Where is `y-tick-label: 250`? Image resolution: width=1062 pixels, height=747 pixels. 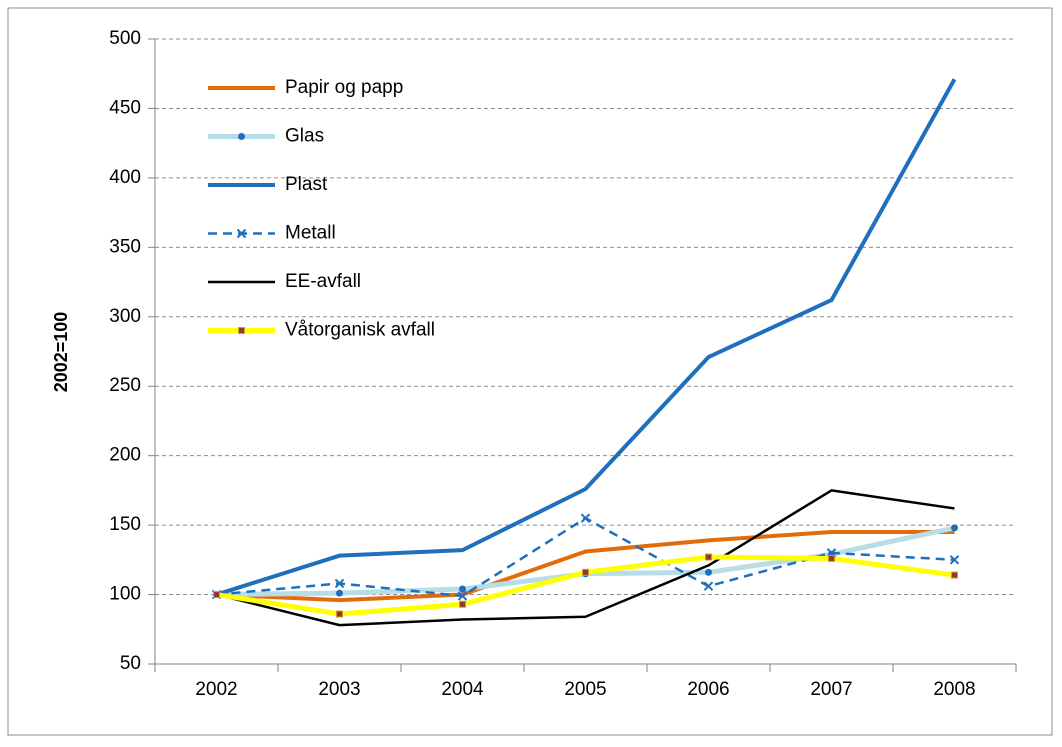
y-tick-label: 250 is located at coordinates (125, 385).